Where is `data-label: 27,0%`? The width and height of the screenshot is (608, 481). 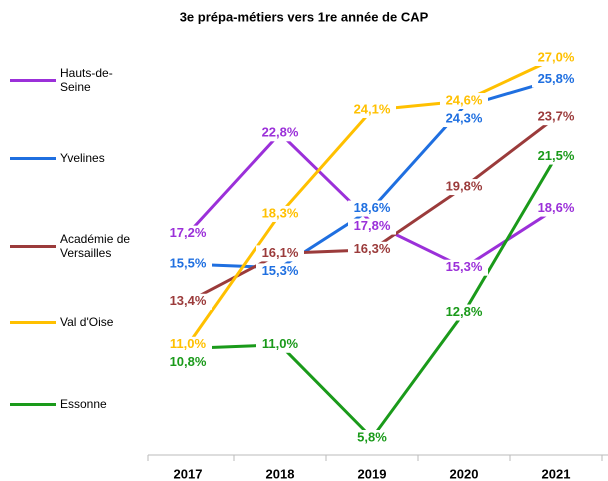
data-label: 27,0% is located at coordinates (556, 56).